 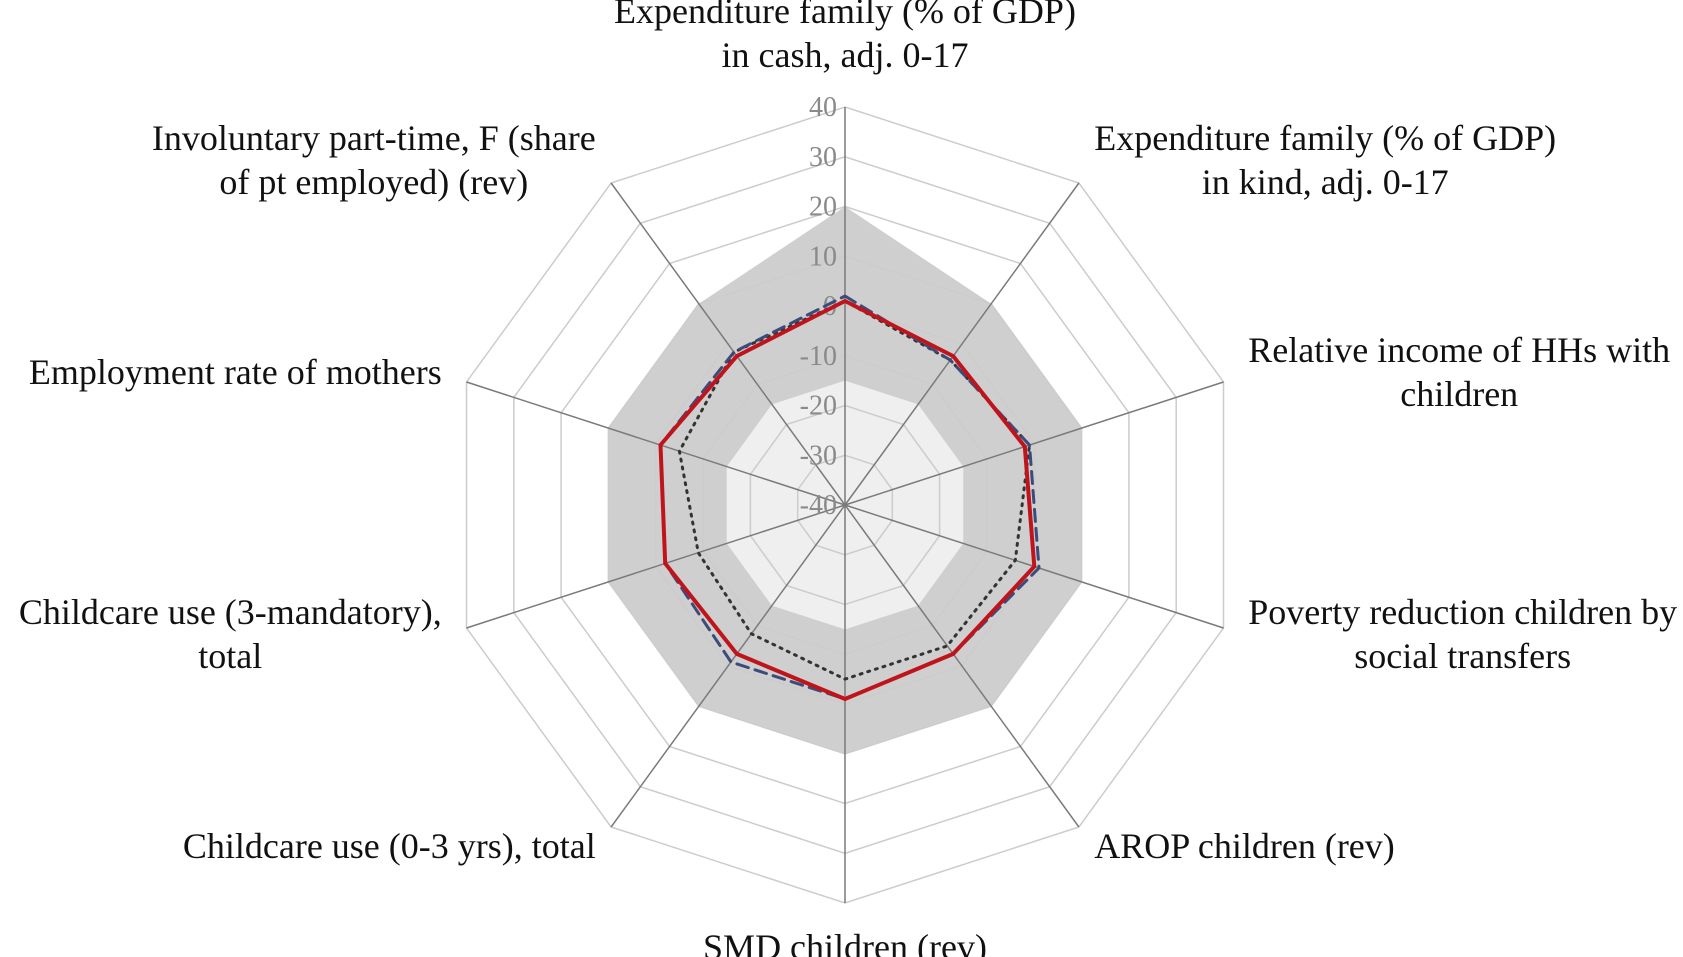 I want to click on tick-label: -40, so click(x=818, y=505).